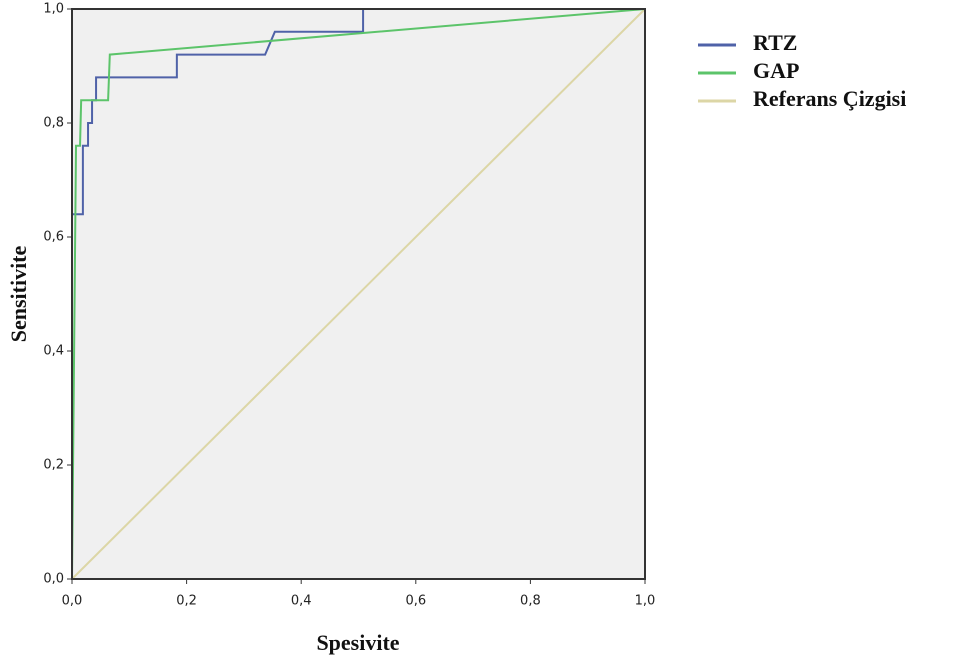  What do you see at coordinates (53, 237) in the screenshot?
I see `y-tick-label: 0,6` at bounding box center [53, 237].